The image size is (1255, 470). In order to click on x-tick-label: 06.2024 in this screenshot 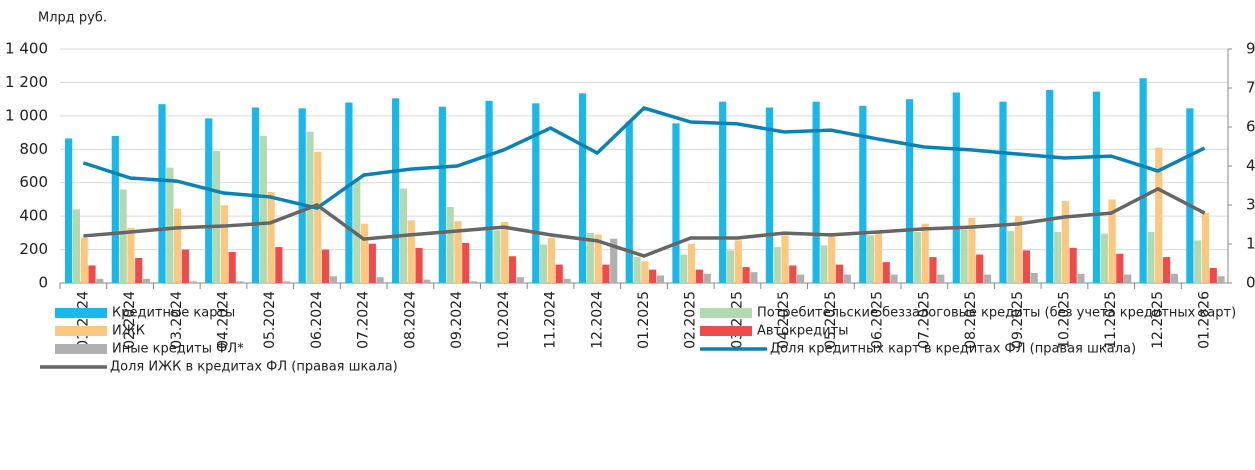, I will do `click(317, 320)`.